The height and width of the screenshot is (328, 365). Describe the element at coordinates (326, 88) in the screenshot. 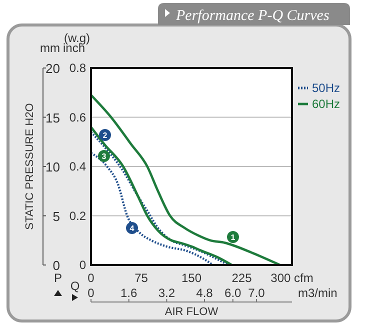

I see `legend-label: 50Hz` at that location.